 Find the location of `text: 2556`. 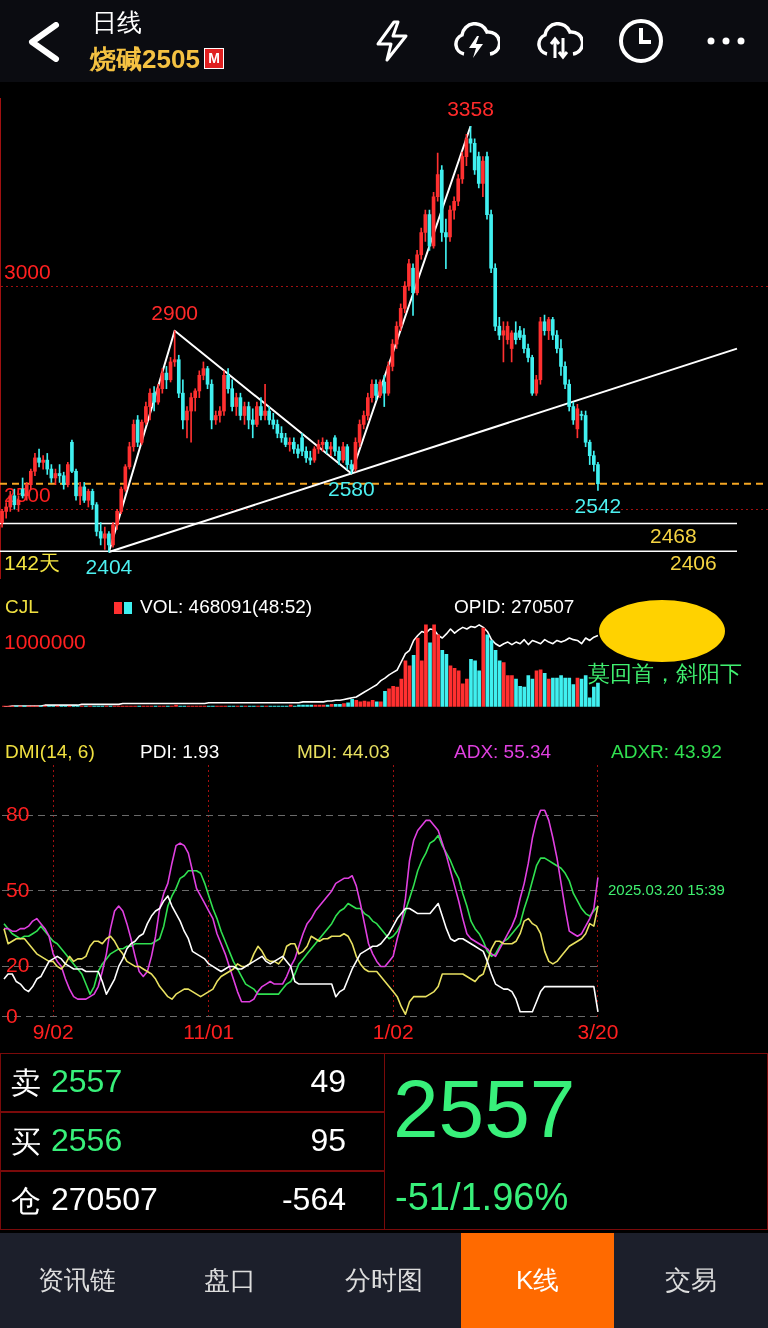

text: 2556 is located at coordinates (87, 1140).